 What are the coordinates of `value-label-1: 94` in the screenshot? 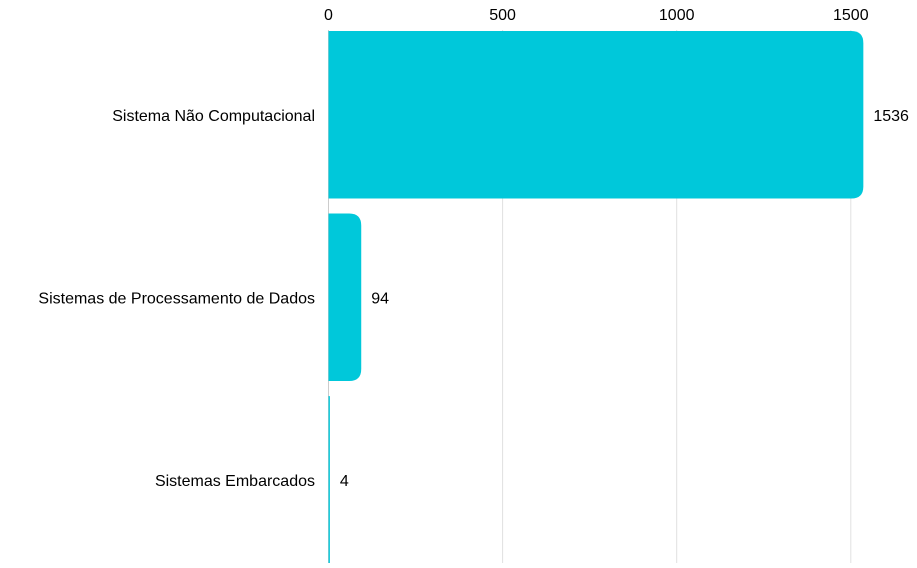 It's located at (380, 298).